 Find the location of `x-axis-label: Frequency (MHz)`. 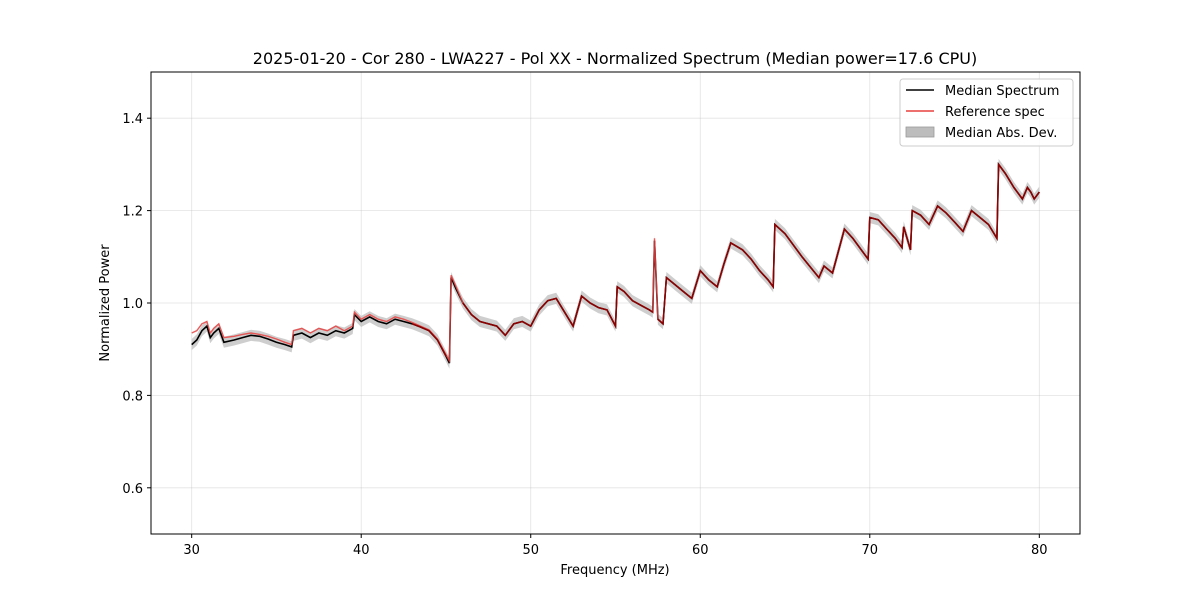

x-axis-label: Frequency (MHz) is located at coordinates (614, 570).